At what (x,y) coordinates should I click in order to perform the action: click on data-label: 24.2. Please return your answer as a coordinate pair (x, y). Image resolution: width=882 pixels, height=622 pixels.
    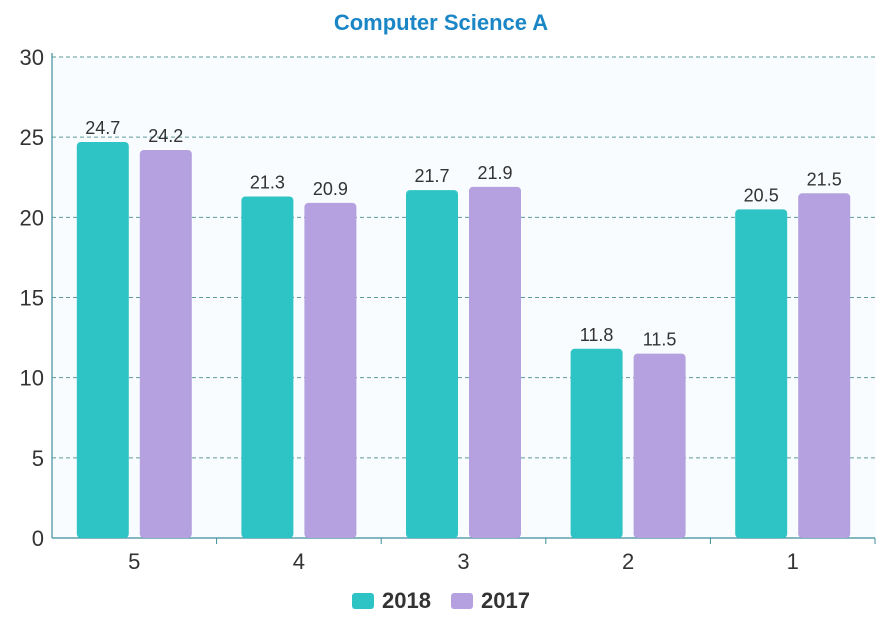
    Looking at the image, I should click on (165, 136).